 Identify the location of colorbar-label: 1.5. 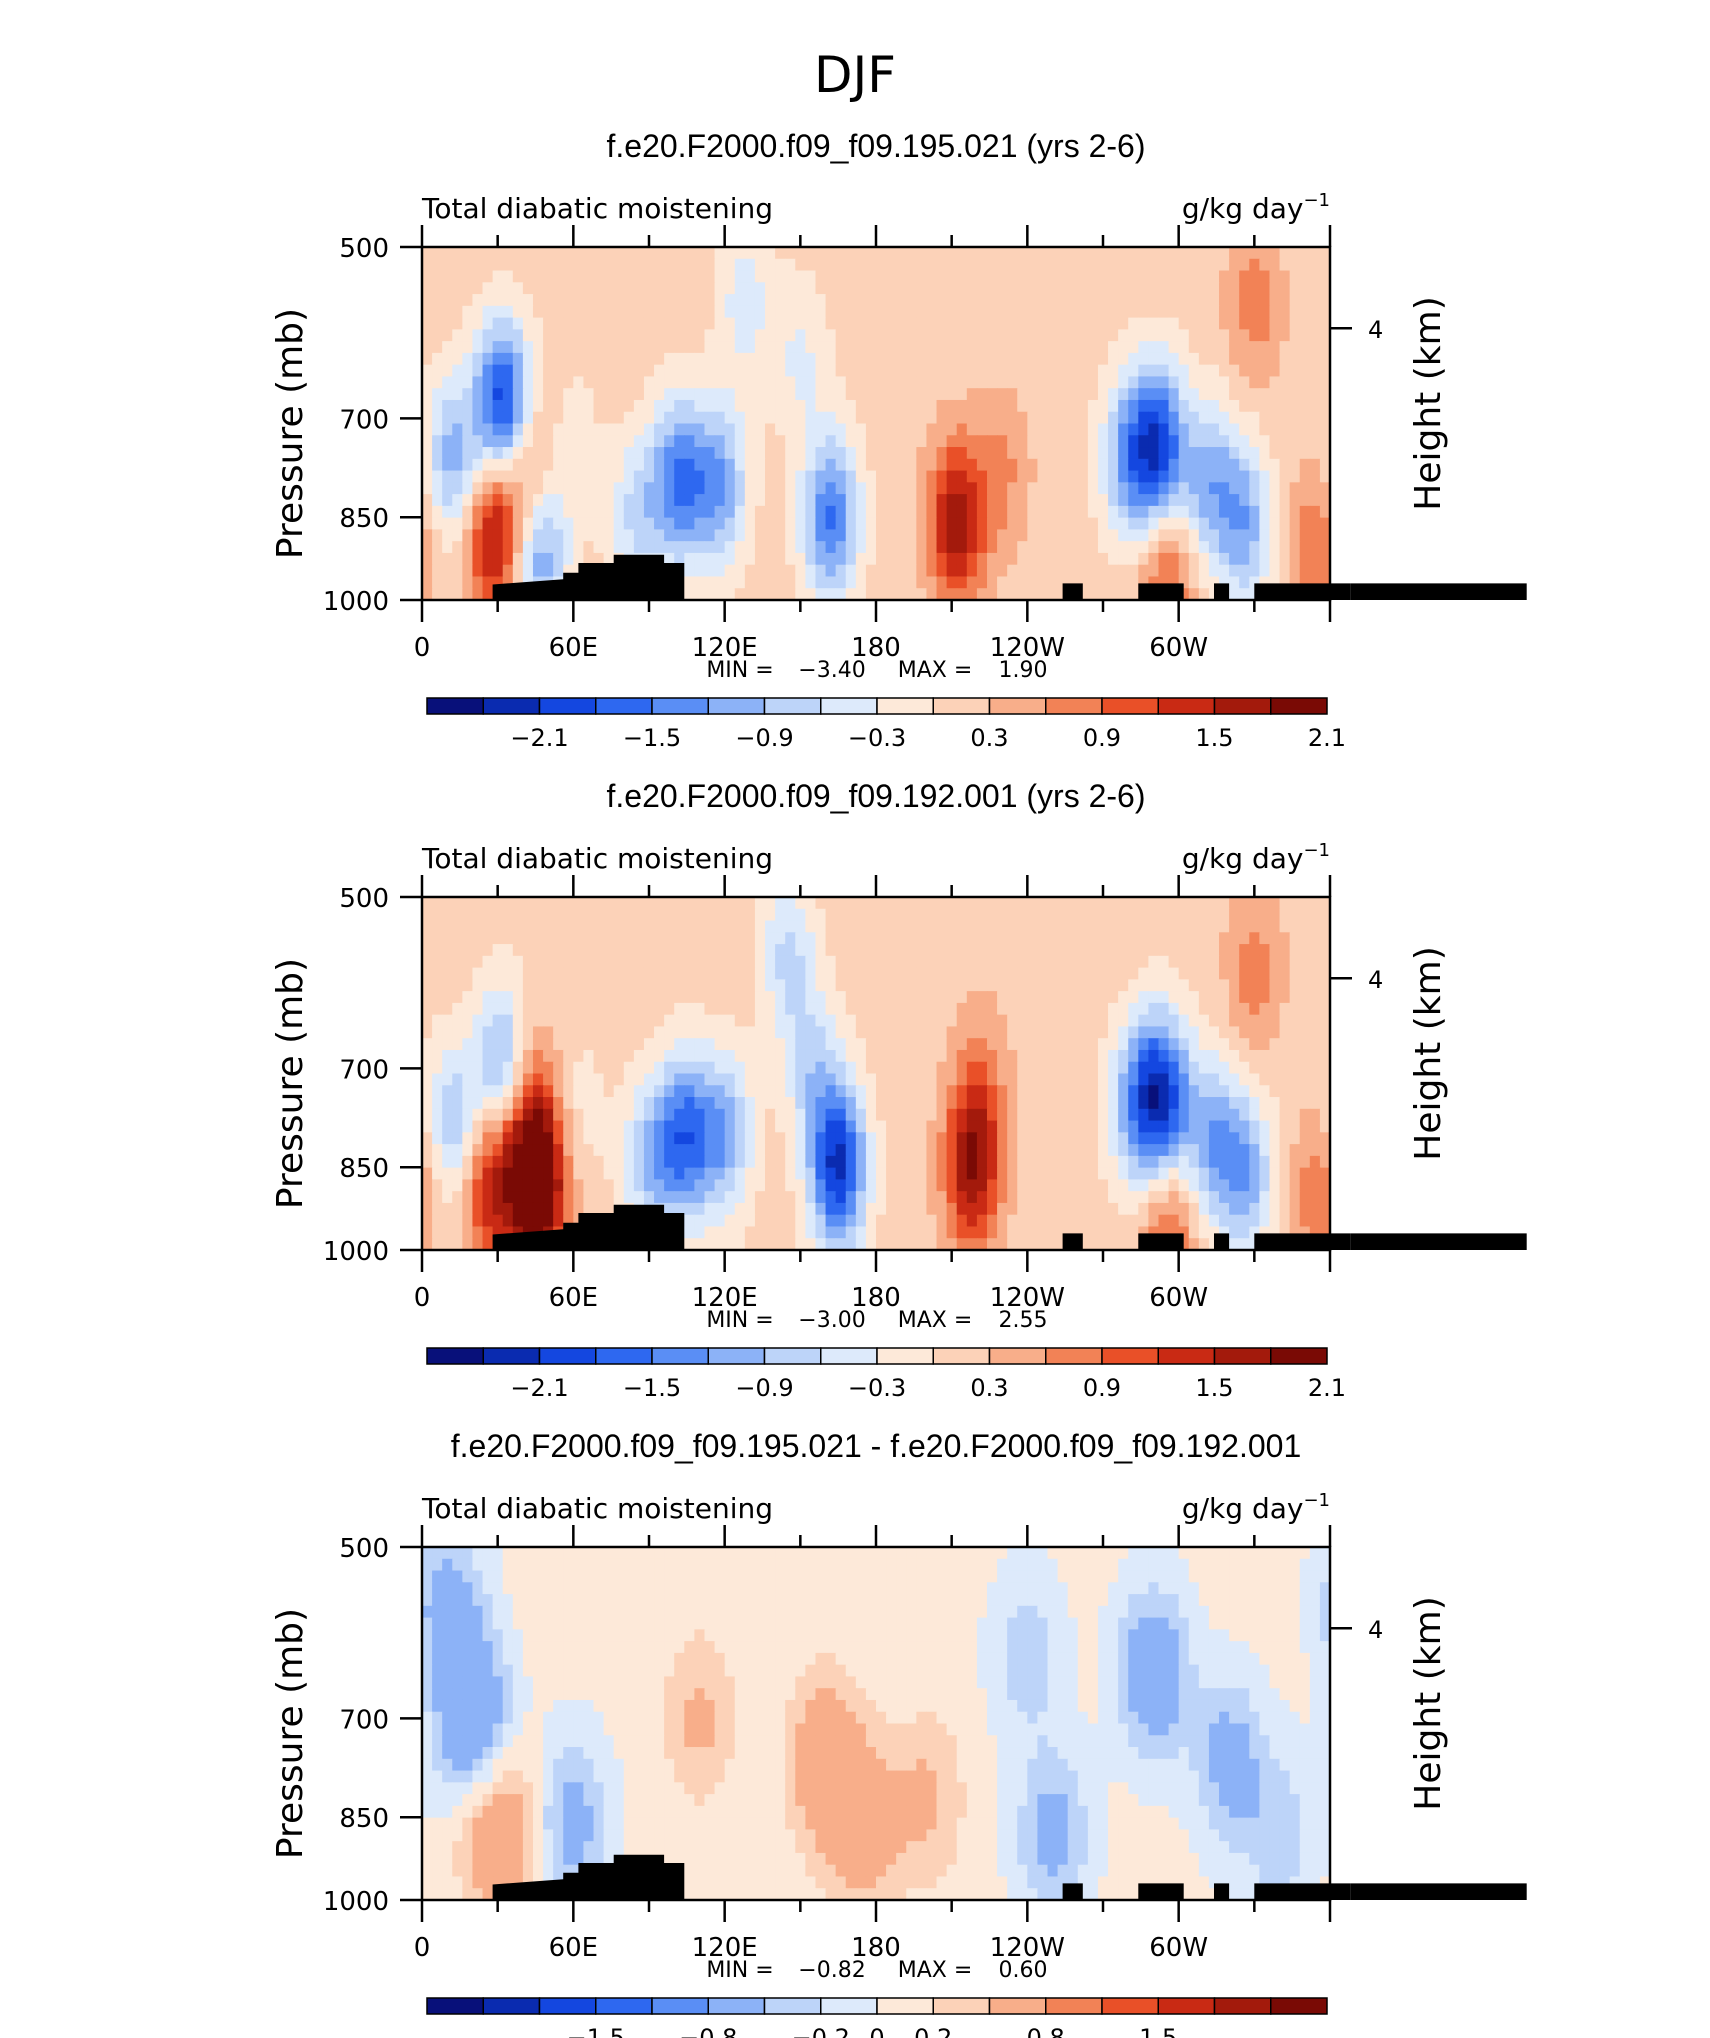
(1214, 738).